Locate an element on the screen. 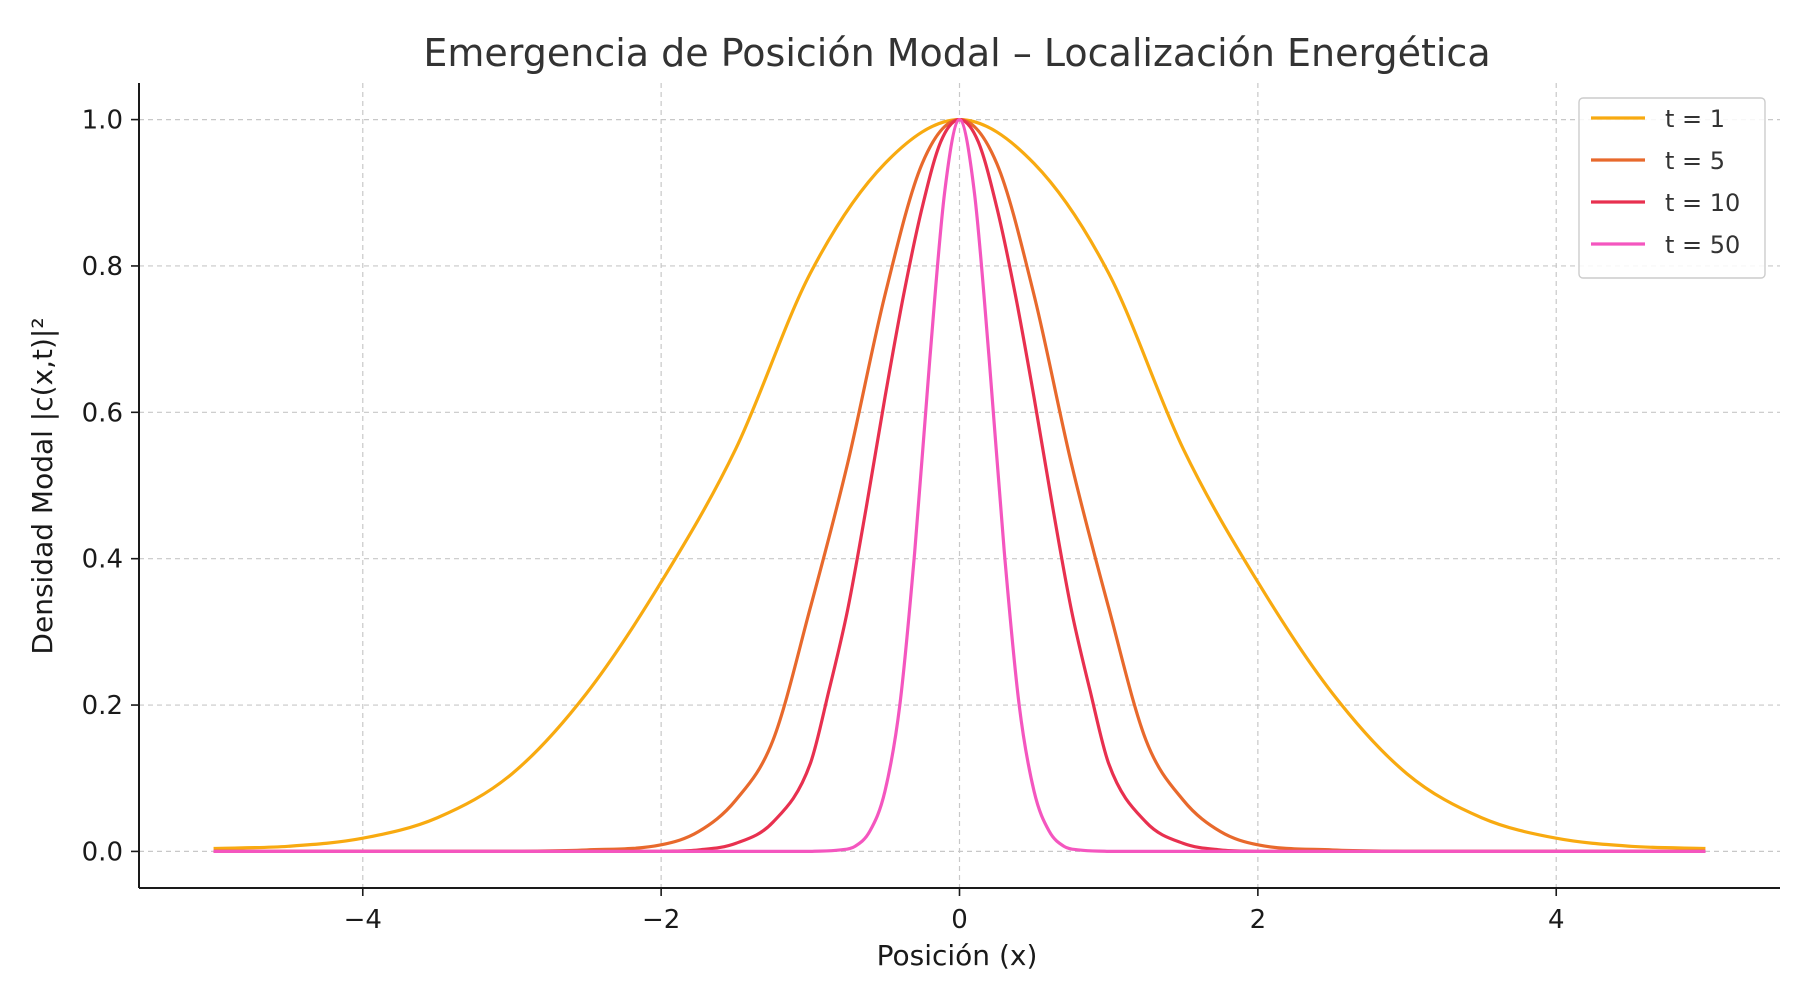  y-tick-label: 0.4 is located at coordinates (102, 560).